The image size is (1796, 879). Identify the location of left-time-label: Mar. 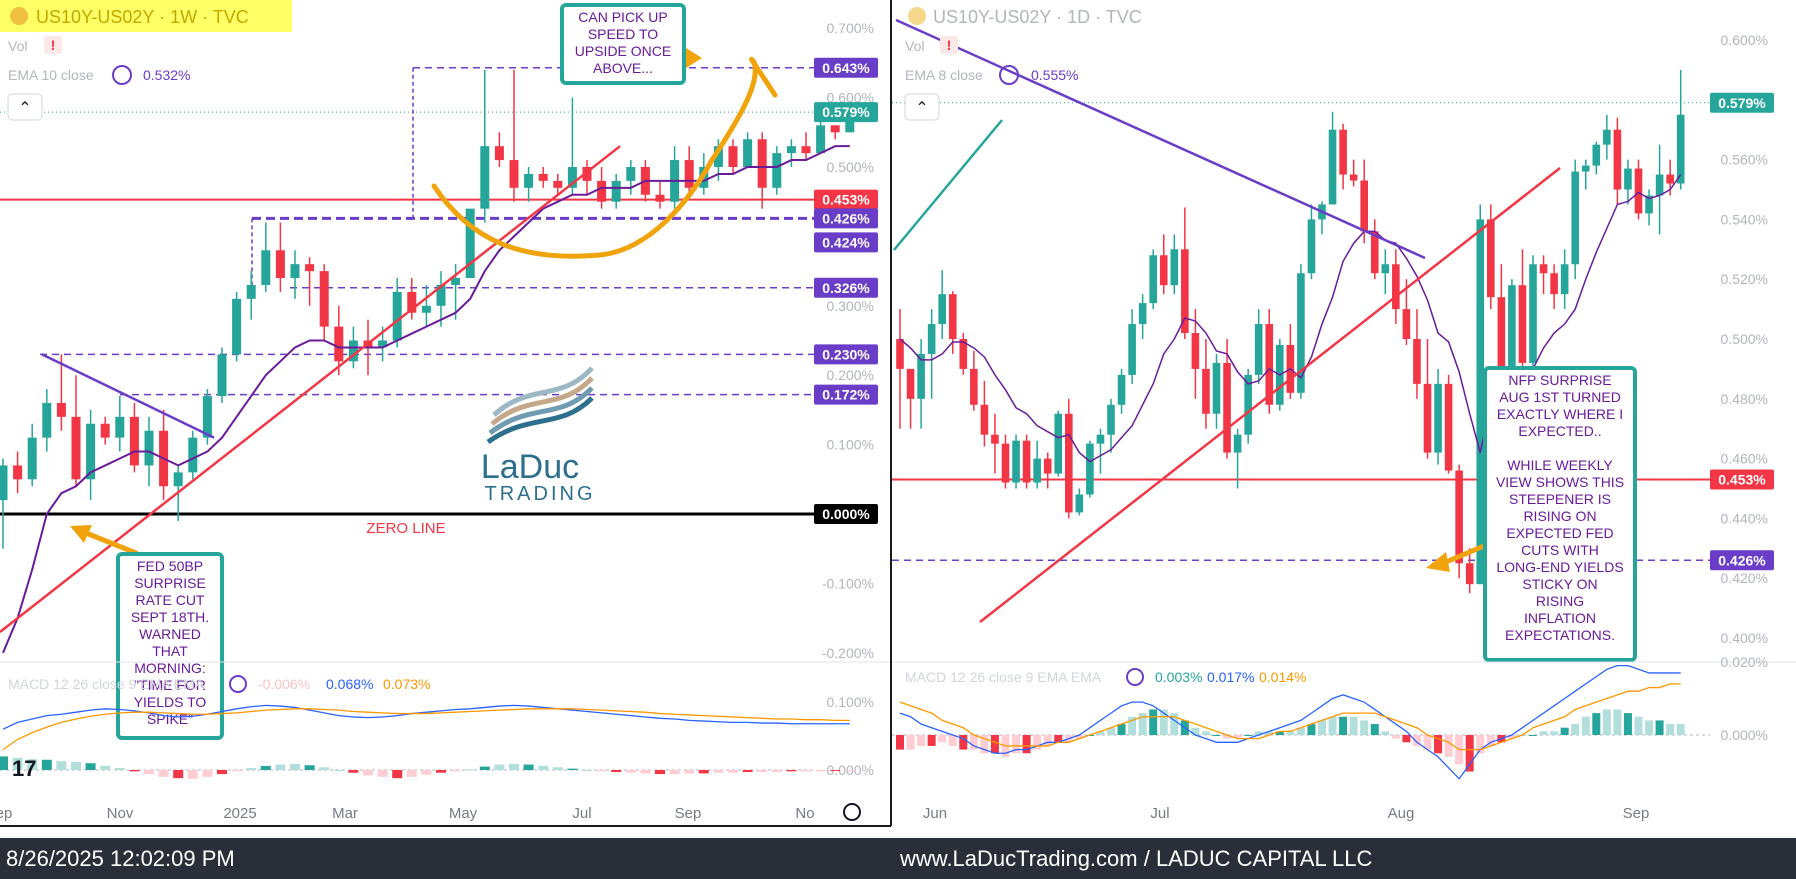
(345, 813).